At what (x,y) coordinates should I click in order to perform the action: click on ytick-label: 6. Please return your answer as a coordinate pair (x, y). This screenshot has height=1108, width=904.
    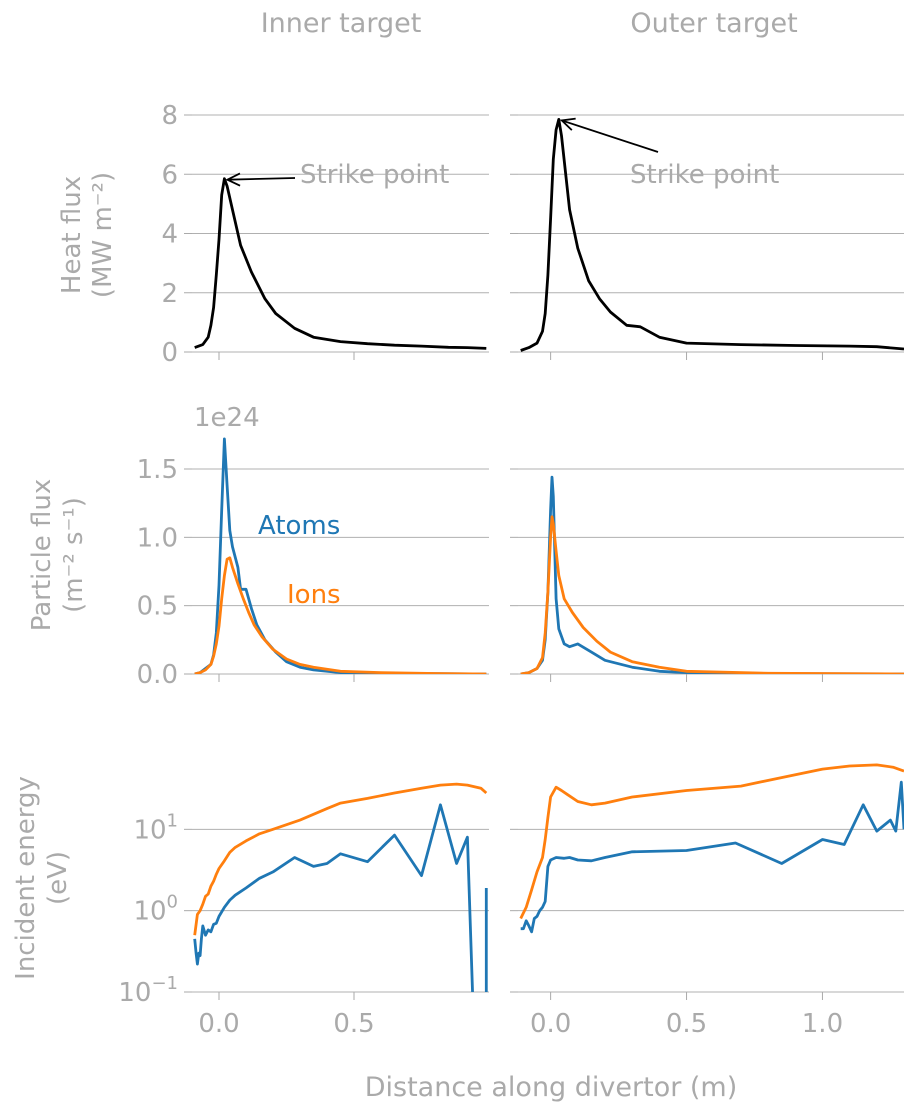
    Looking at the image, I should click on (169, 175).